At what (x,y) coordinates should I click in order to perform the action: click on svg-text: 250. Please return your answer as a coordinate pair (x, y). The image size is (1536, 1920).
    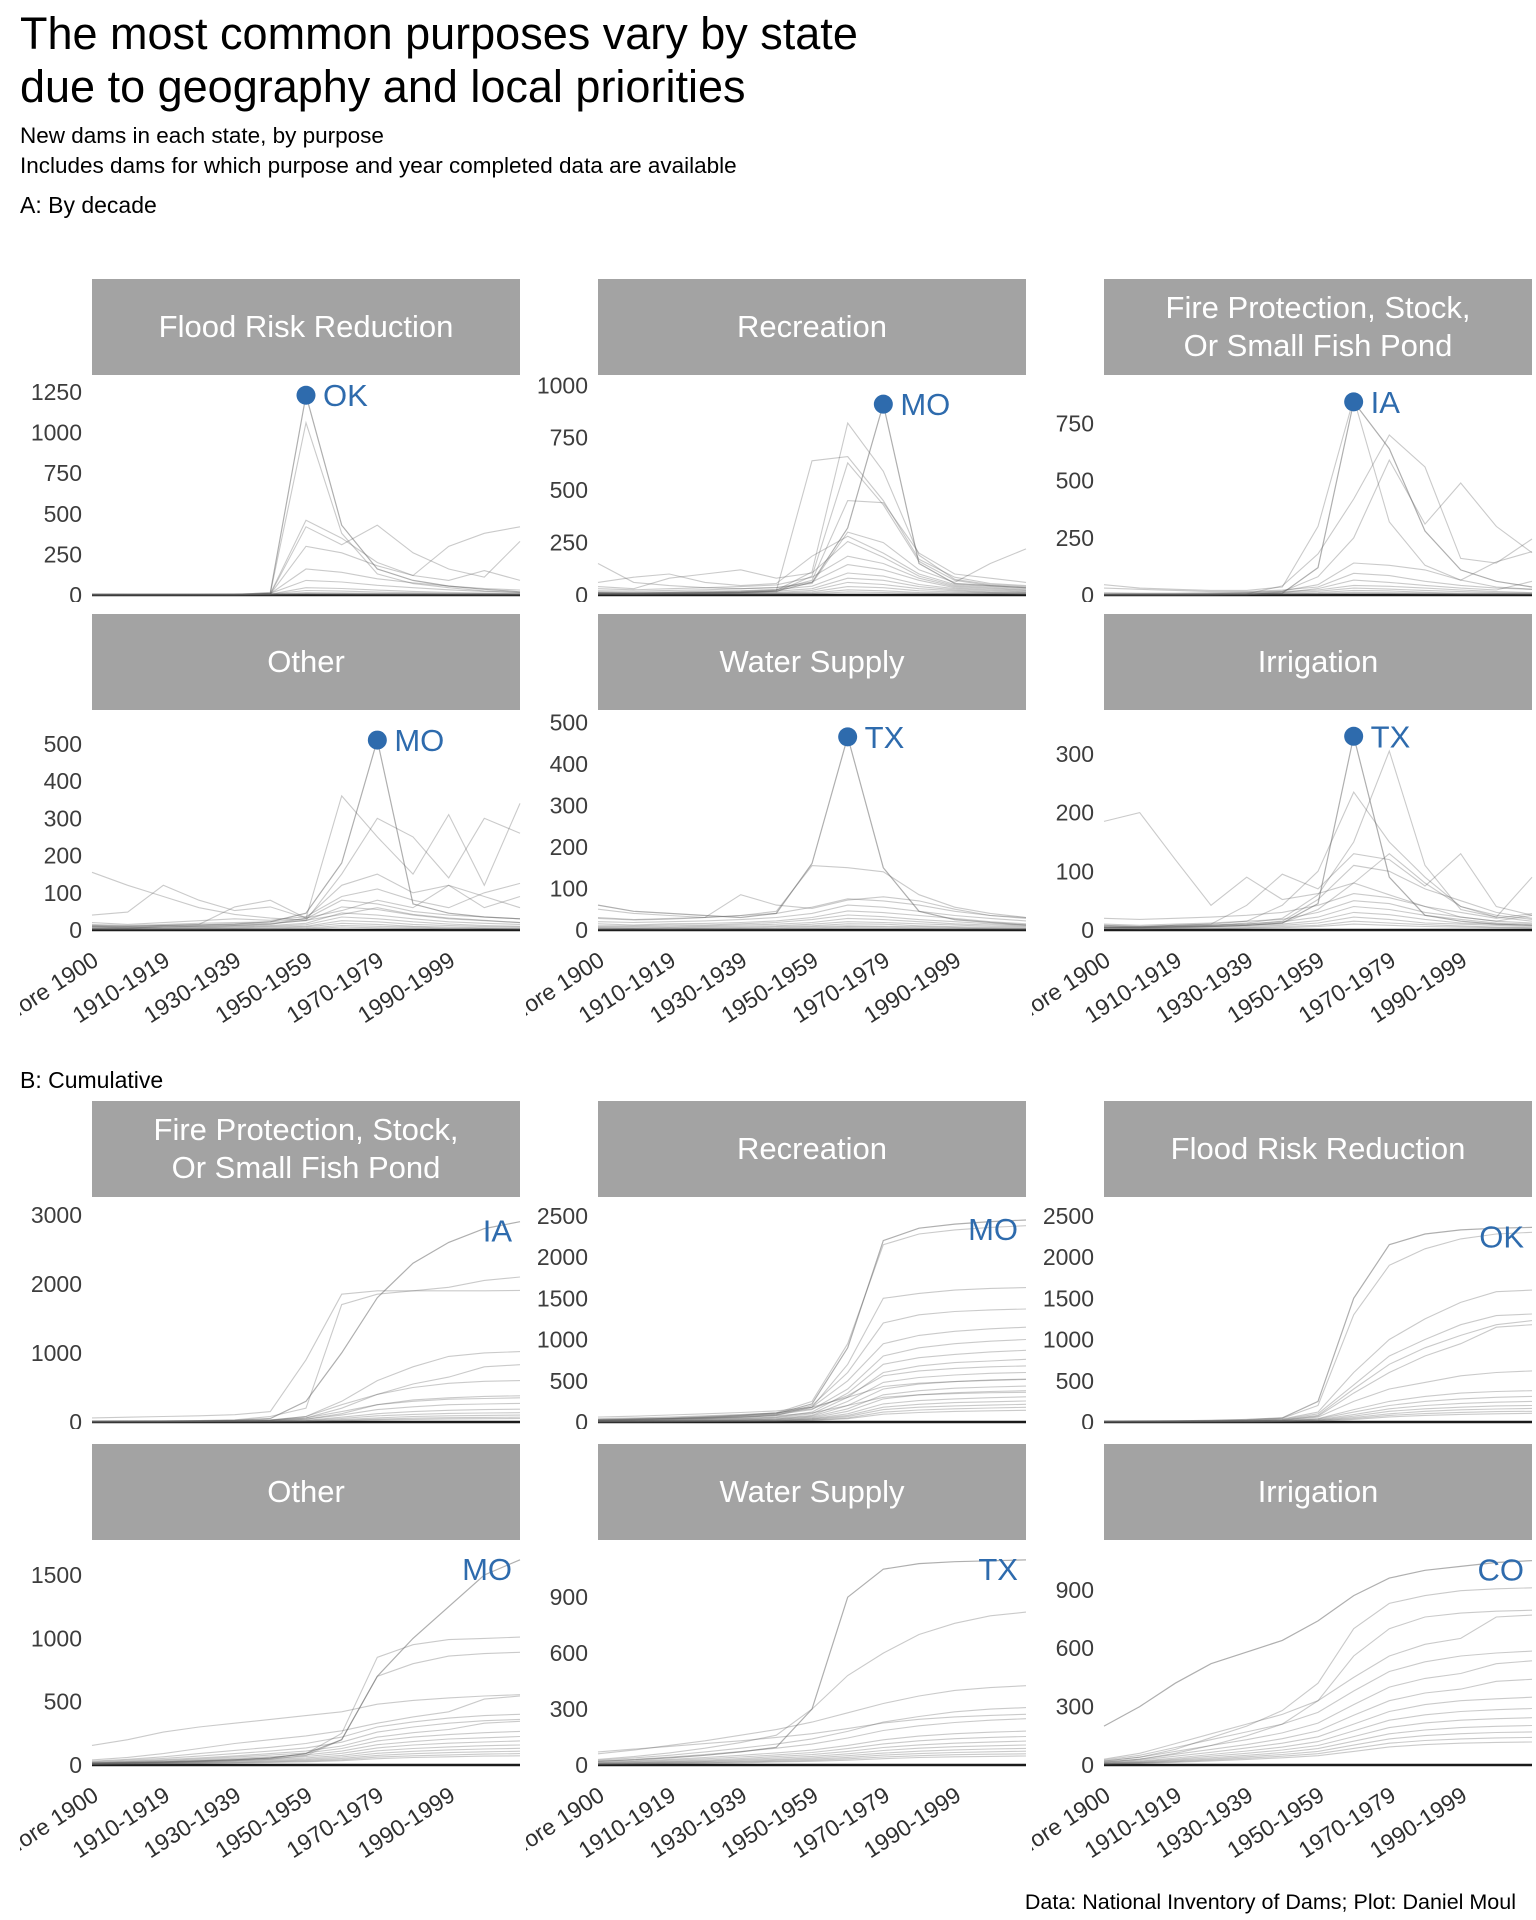
    Looking at the image, I should click on (569, 542).